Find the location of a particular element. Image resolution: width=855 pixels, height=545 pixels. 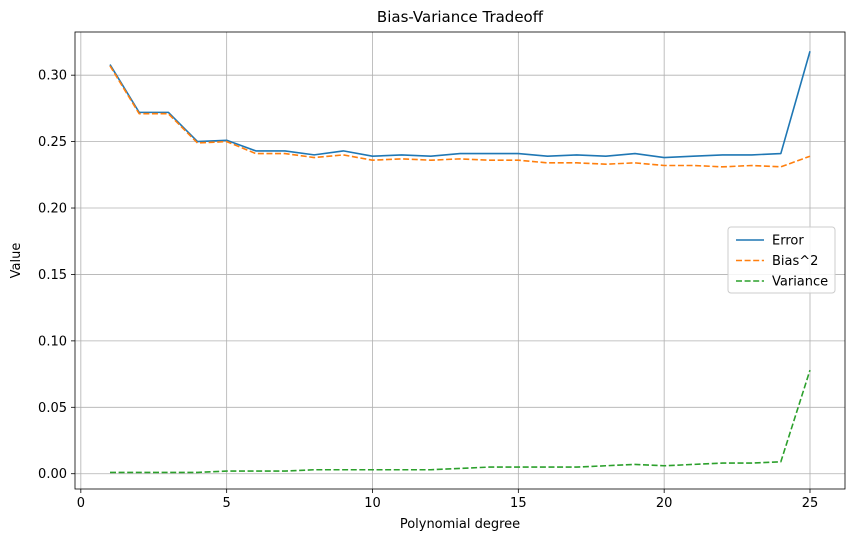

legend-label: Variance is located at coordinates (800, 282).